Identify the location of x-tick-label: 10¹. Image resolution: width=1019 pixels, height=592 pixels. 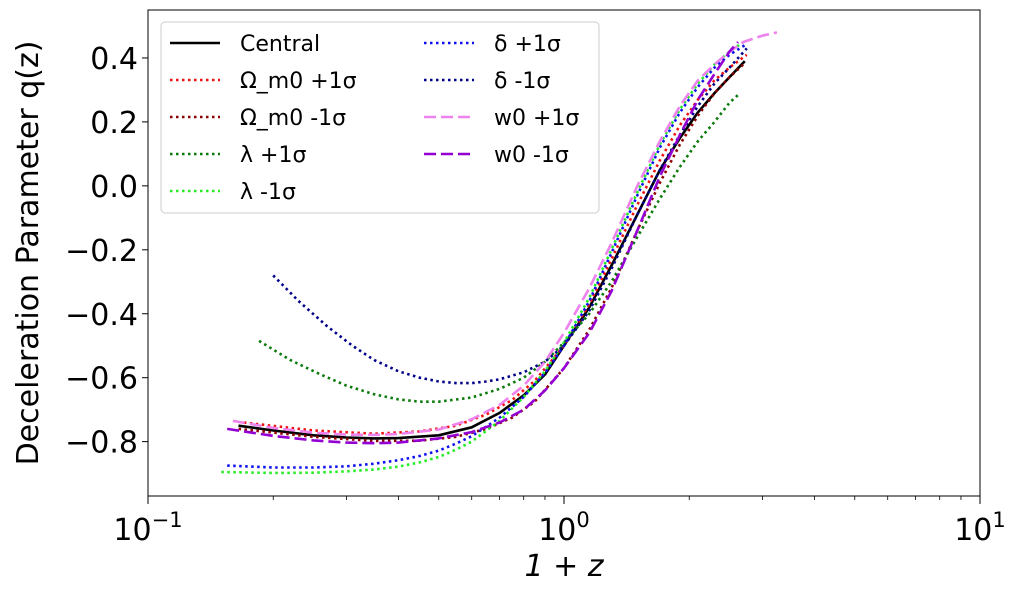
(980, 528).